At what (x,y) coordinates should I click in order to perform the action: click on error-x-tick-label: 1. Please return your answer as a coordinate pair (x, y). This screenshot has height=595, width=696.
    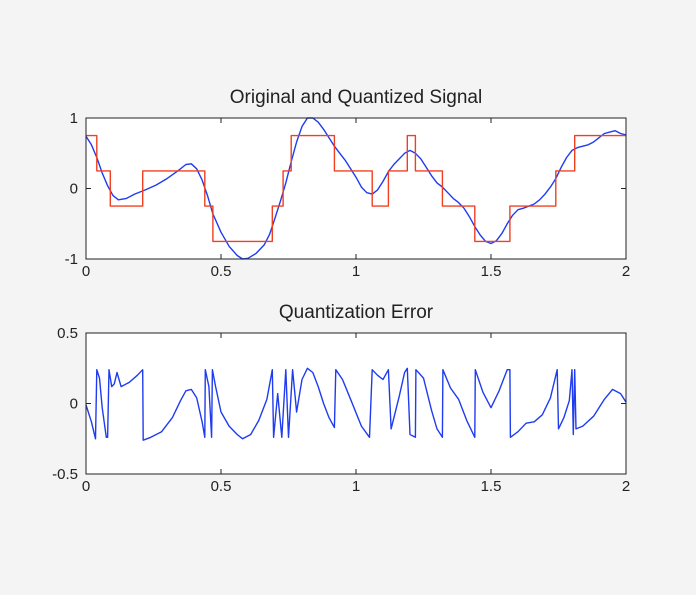
    Looking at the image, I should click on (356, 486).